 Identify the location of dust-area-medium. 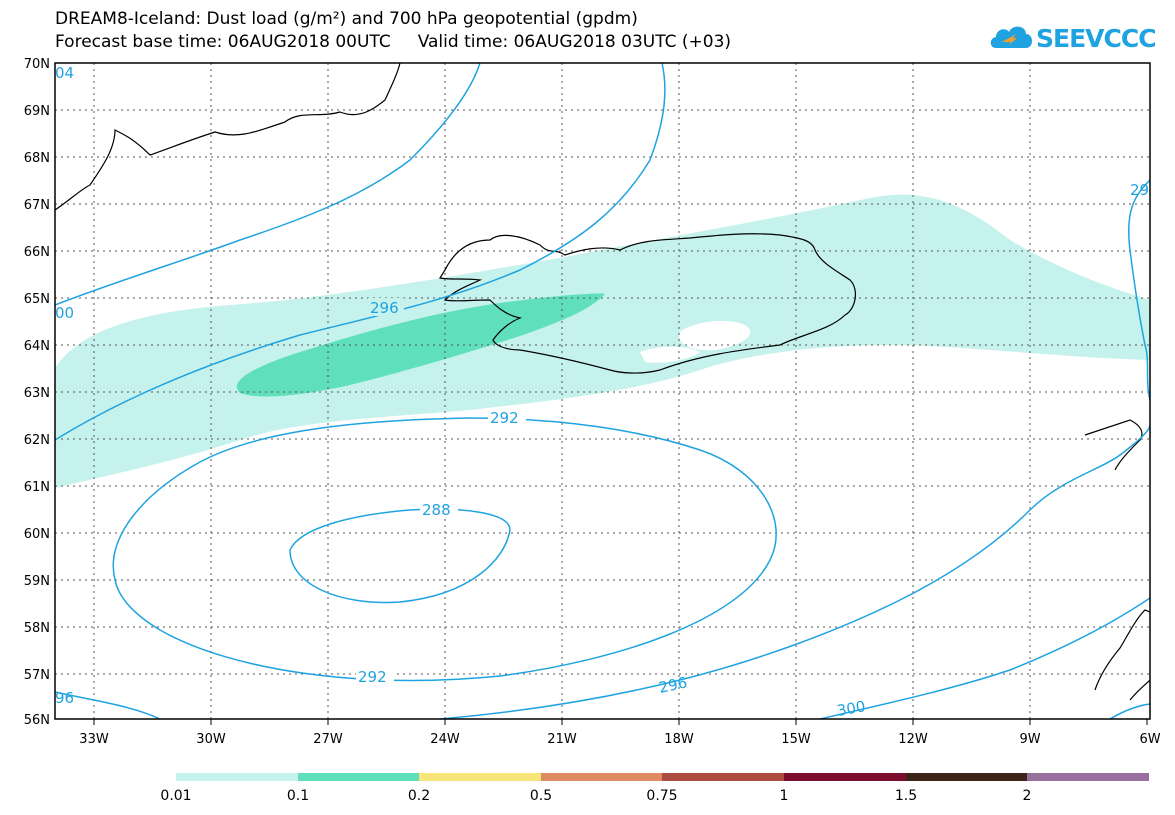
(420, 345).